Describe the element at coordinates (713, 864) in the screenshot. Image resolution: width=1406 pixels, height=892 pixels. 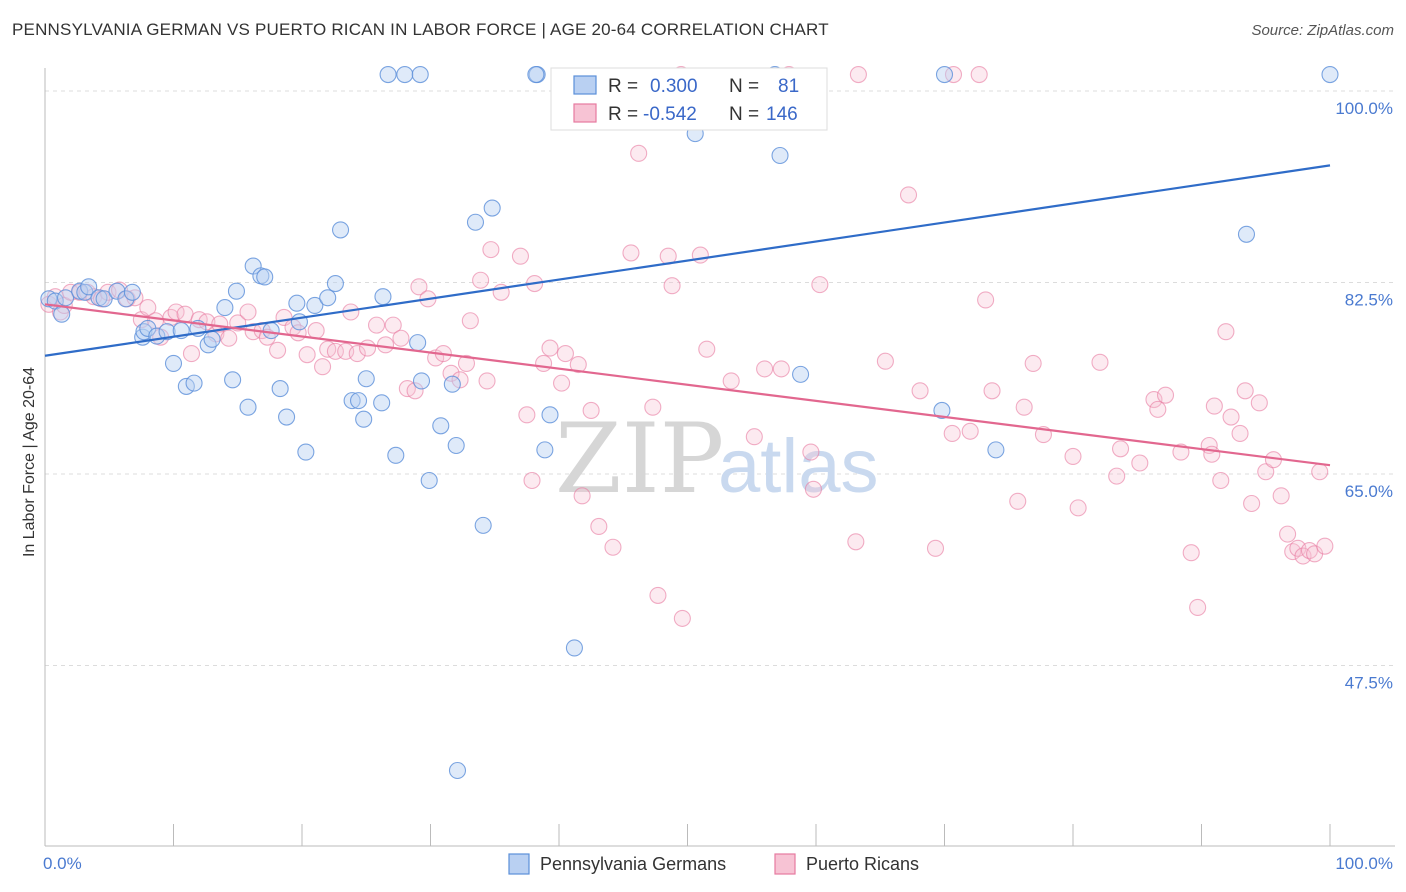
I see `bottom-legend: Pennsylvania Germans Puerto Ricans` at that location.